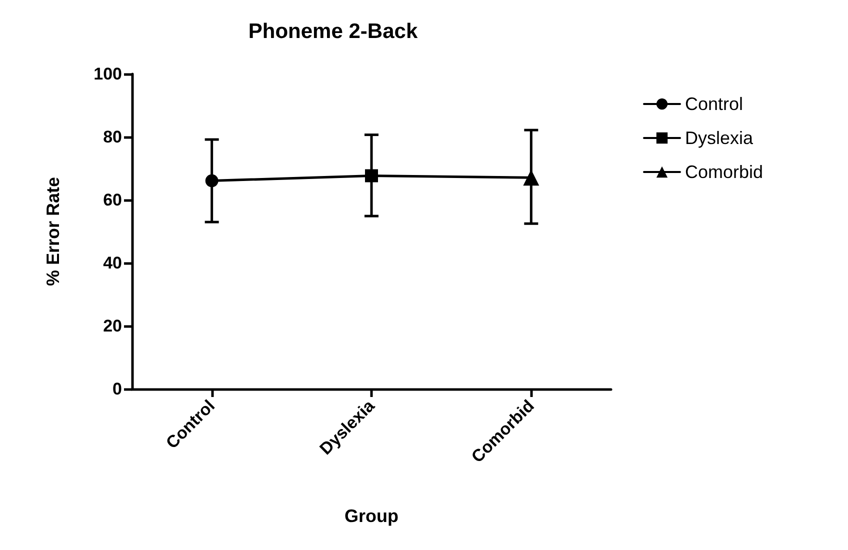  I want to click on y-tick-label: 80, so click(112, 137).